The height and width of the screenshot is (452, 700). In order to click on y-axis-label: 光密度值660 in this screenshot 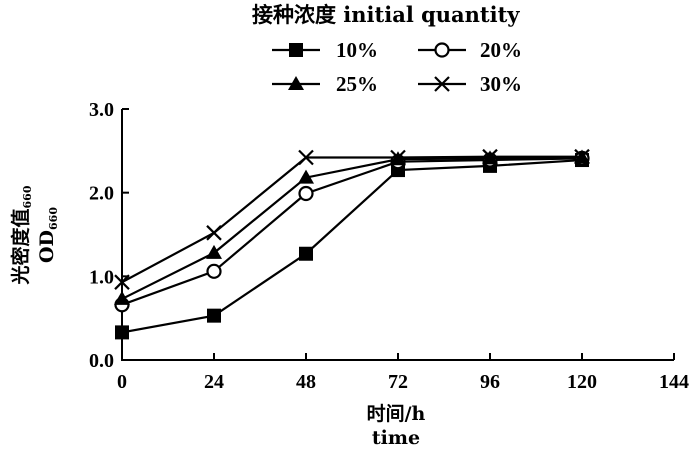, I will do `click(21, 235)`.